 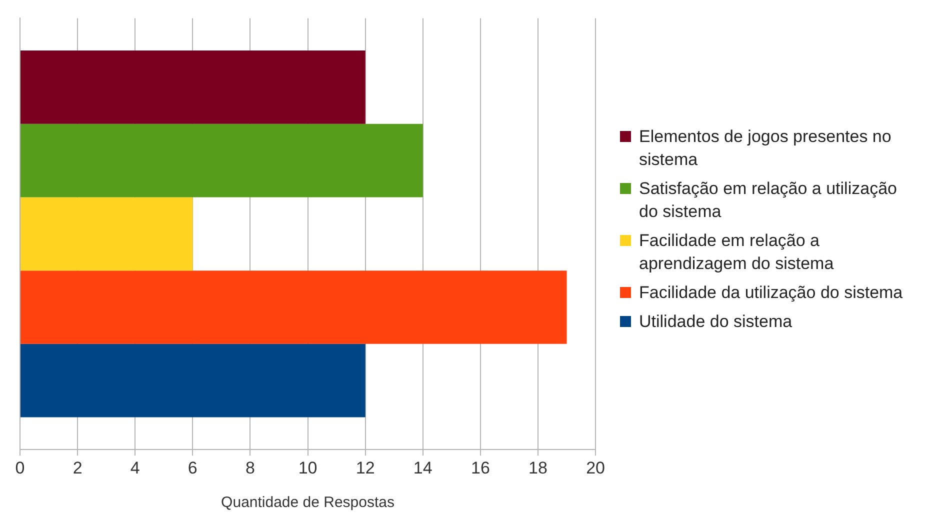 I want to click on x-tick-label: 18, so click(x=538, y=468).